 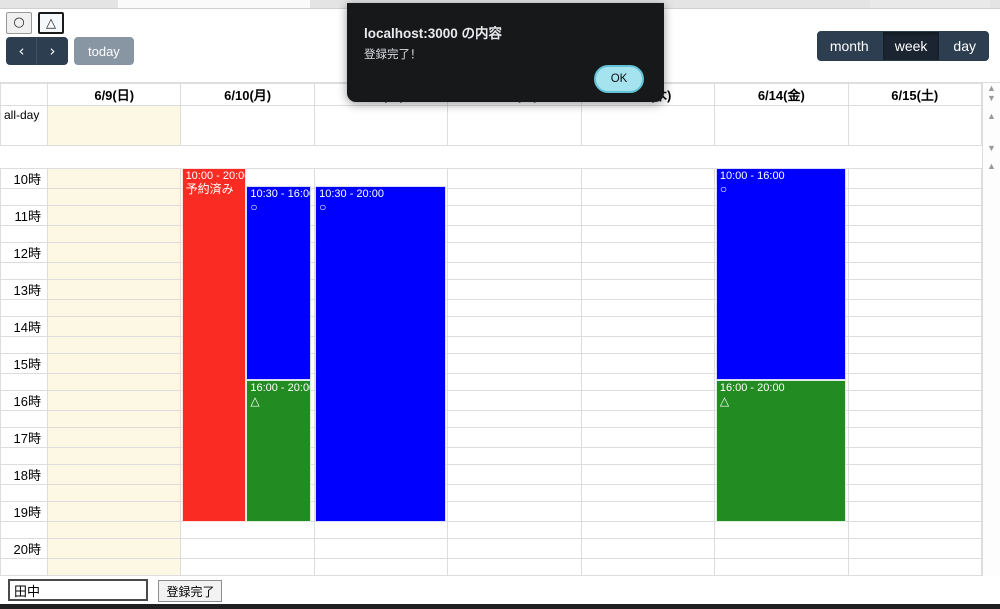 What do you see at coordinates (214, 4) in the screenshot?
I see `browser-tab` at bounding box center [214, 4].